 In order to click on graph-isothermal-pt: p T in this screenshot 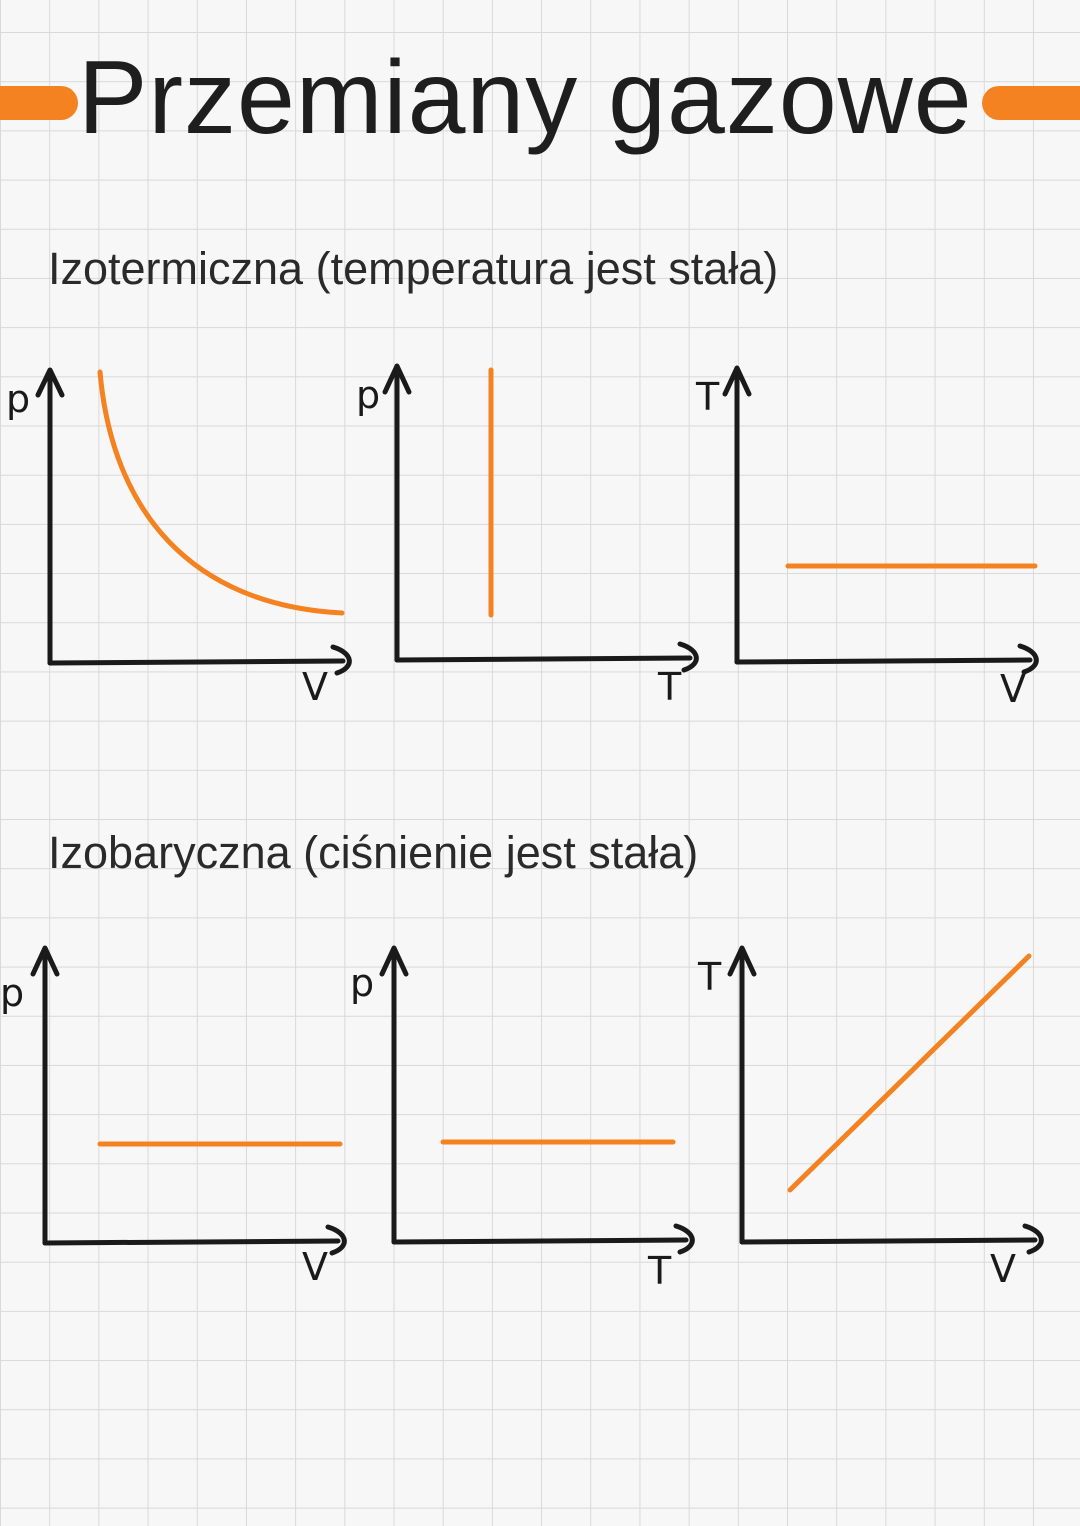, I will do `click(527, 536)`.